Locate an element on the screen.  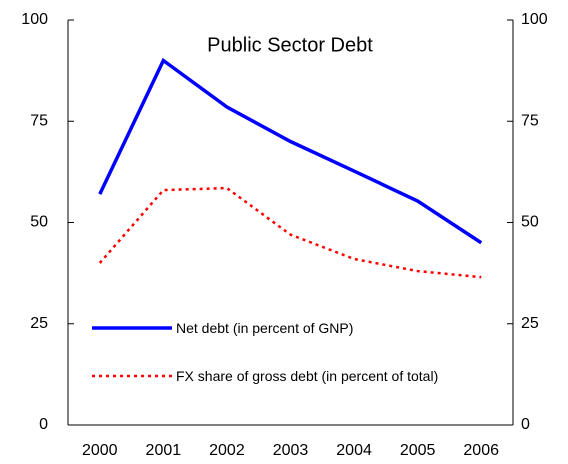
chart-title: Public Sector Debt is located at coordinates (290, 45).